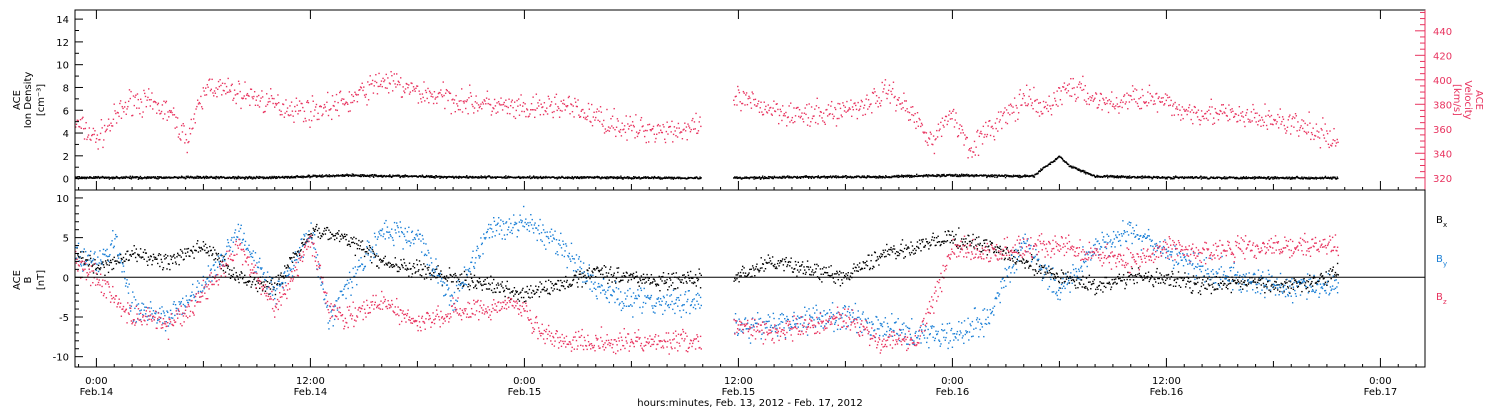  Describe the element at coordinates (66, 111) in the screenshot. I see `top-left-tick-label: 6` at that location.